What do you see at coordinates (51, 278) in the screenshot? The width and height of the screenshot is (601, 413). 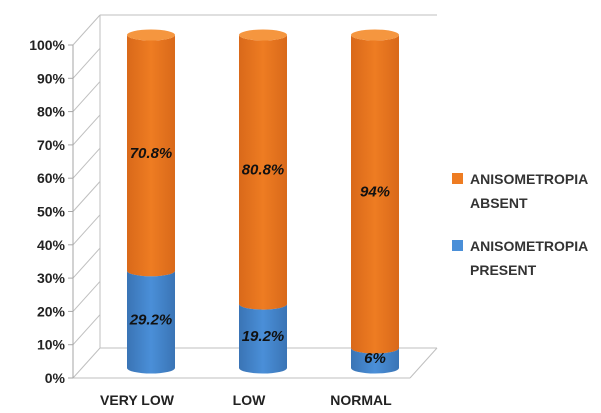 I see `y-tick-label: 30%` at bounding box center [51, 278].